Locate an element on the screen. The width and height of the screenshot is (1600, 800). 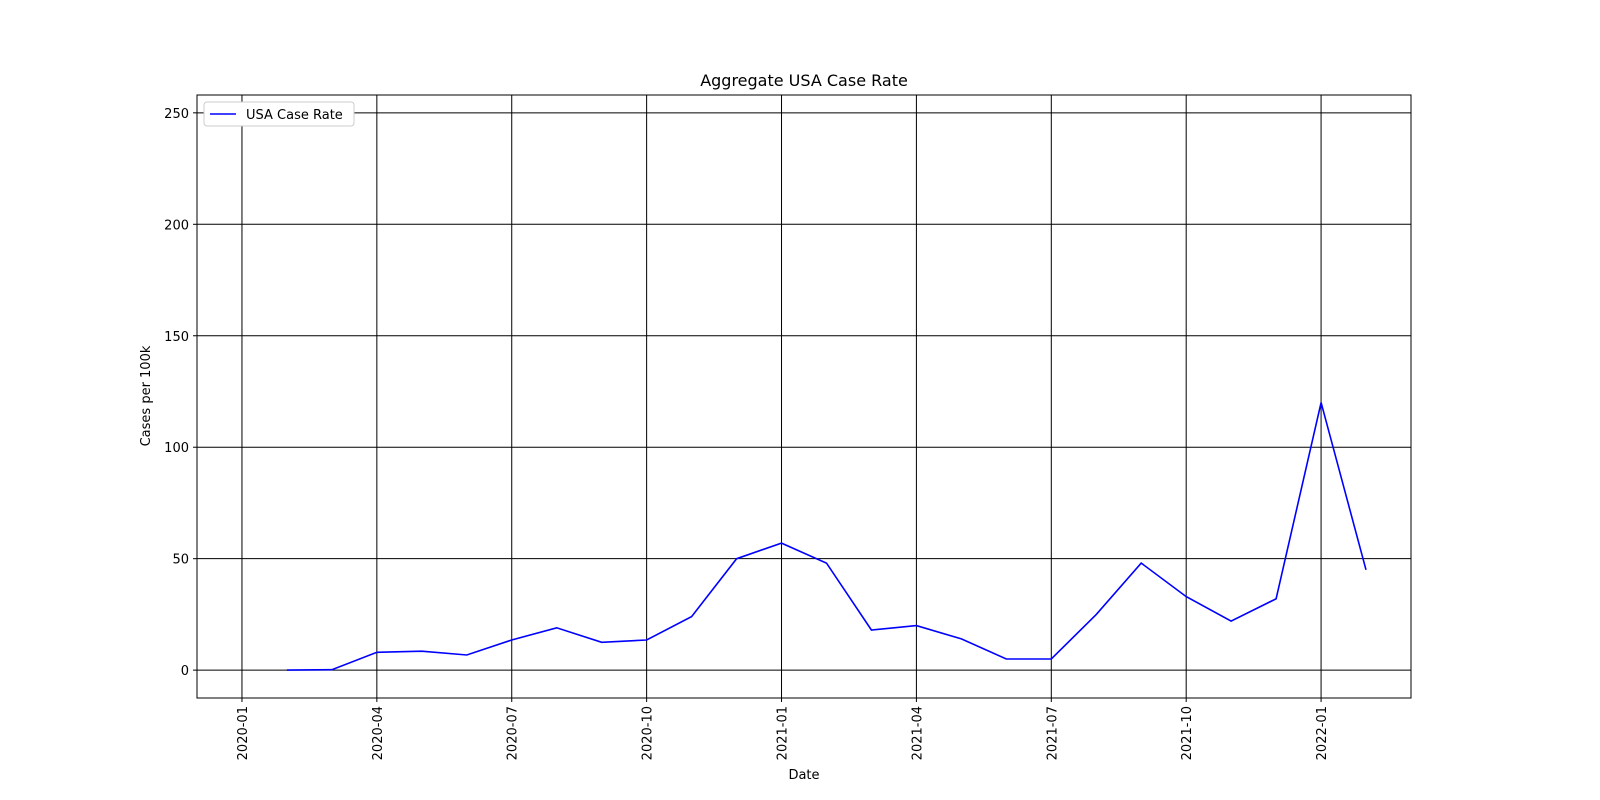
x-tick-label: 2021-07 is located at coordinates (1052, 733).